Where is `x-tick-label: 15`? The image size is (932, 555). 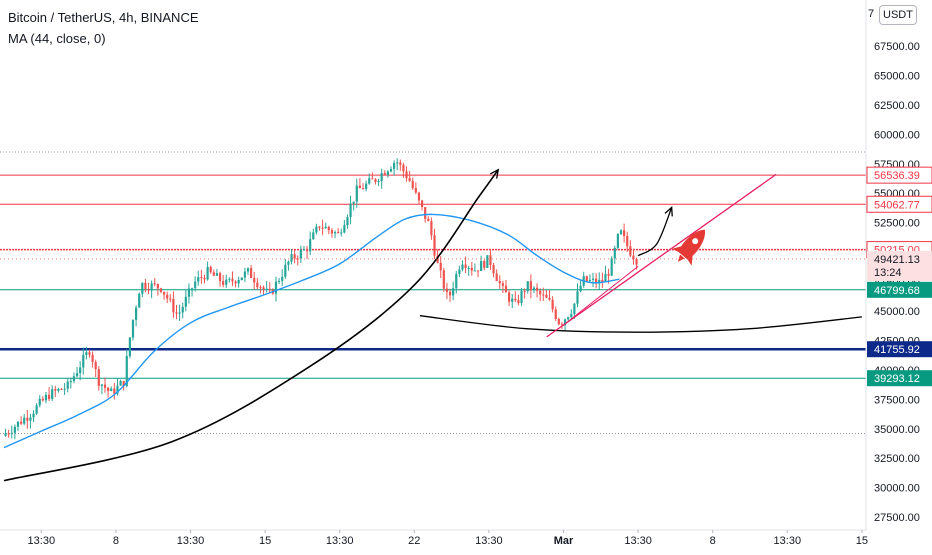
x-tick-label: 15 is located at coordinates (862, 541).